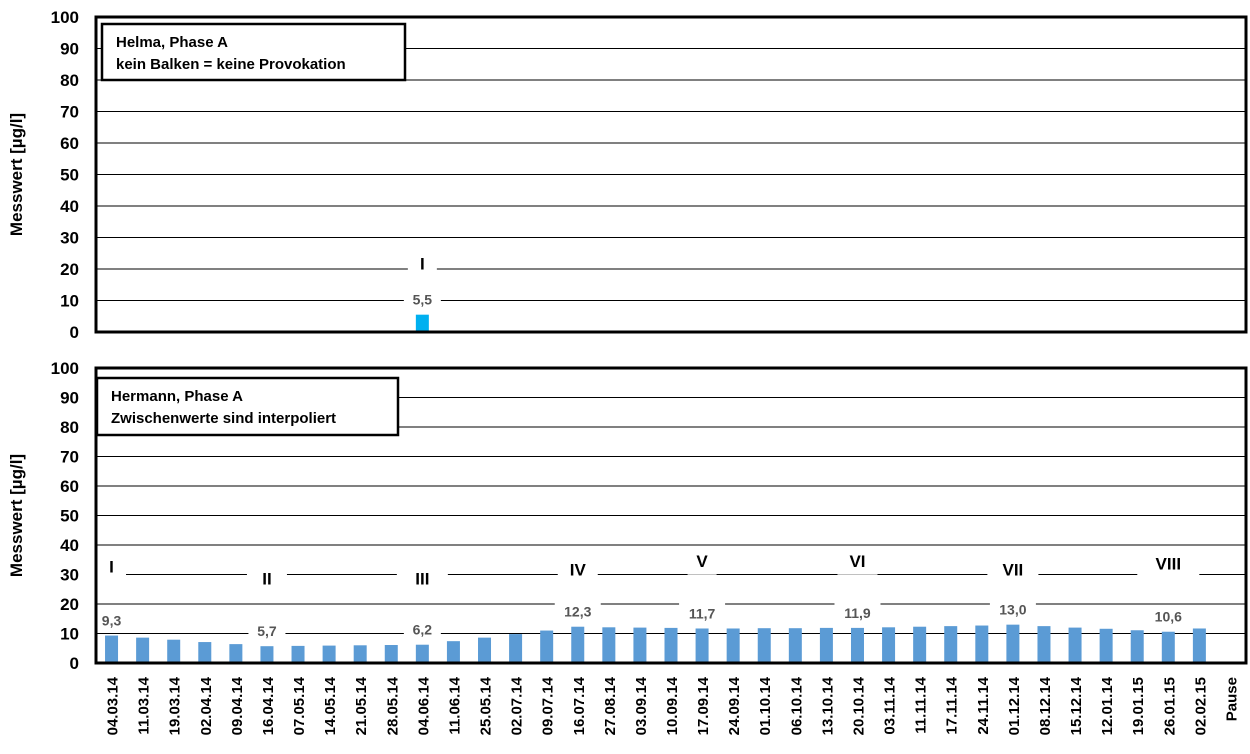 The image size is (1250, 754). What do you see at coordinates (579, 705) in the screenshot?
I see `chart2-x-tick-label: 16.07.14` at bounding box center [579, 705].